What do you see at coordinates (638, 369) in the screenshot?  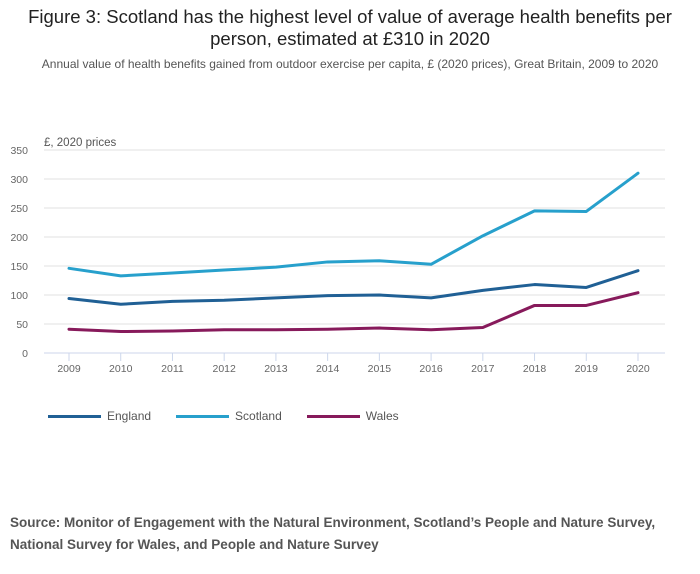 I see `x-tick-label: 2020` at bounding box center [638, 369].